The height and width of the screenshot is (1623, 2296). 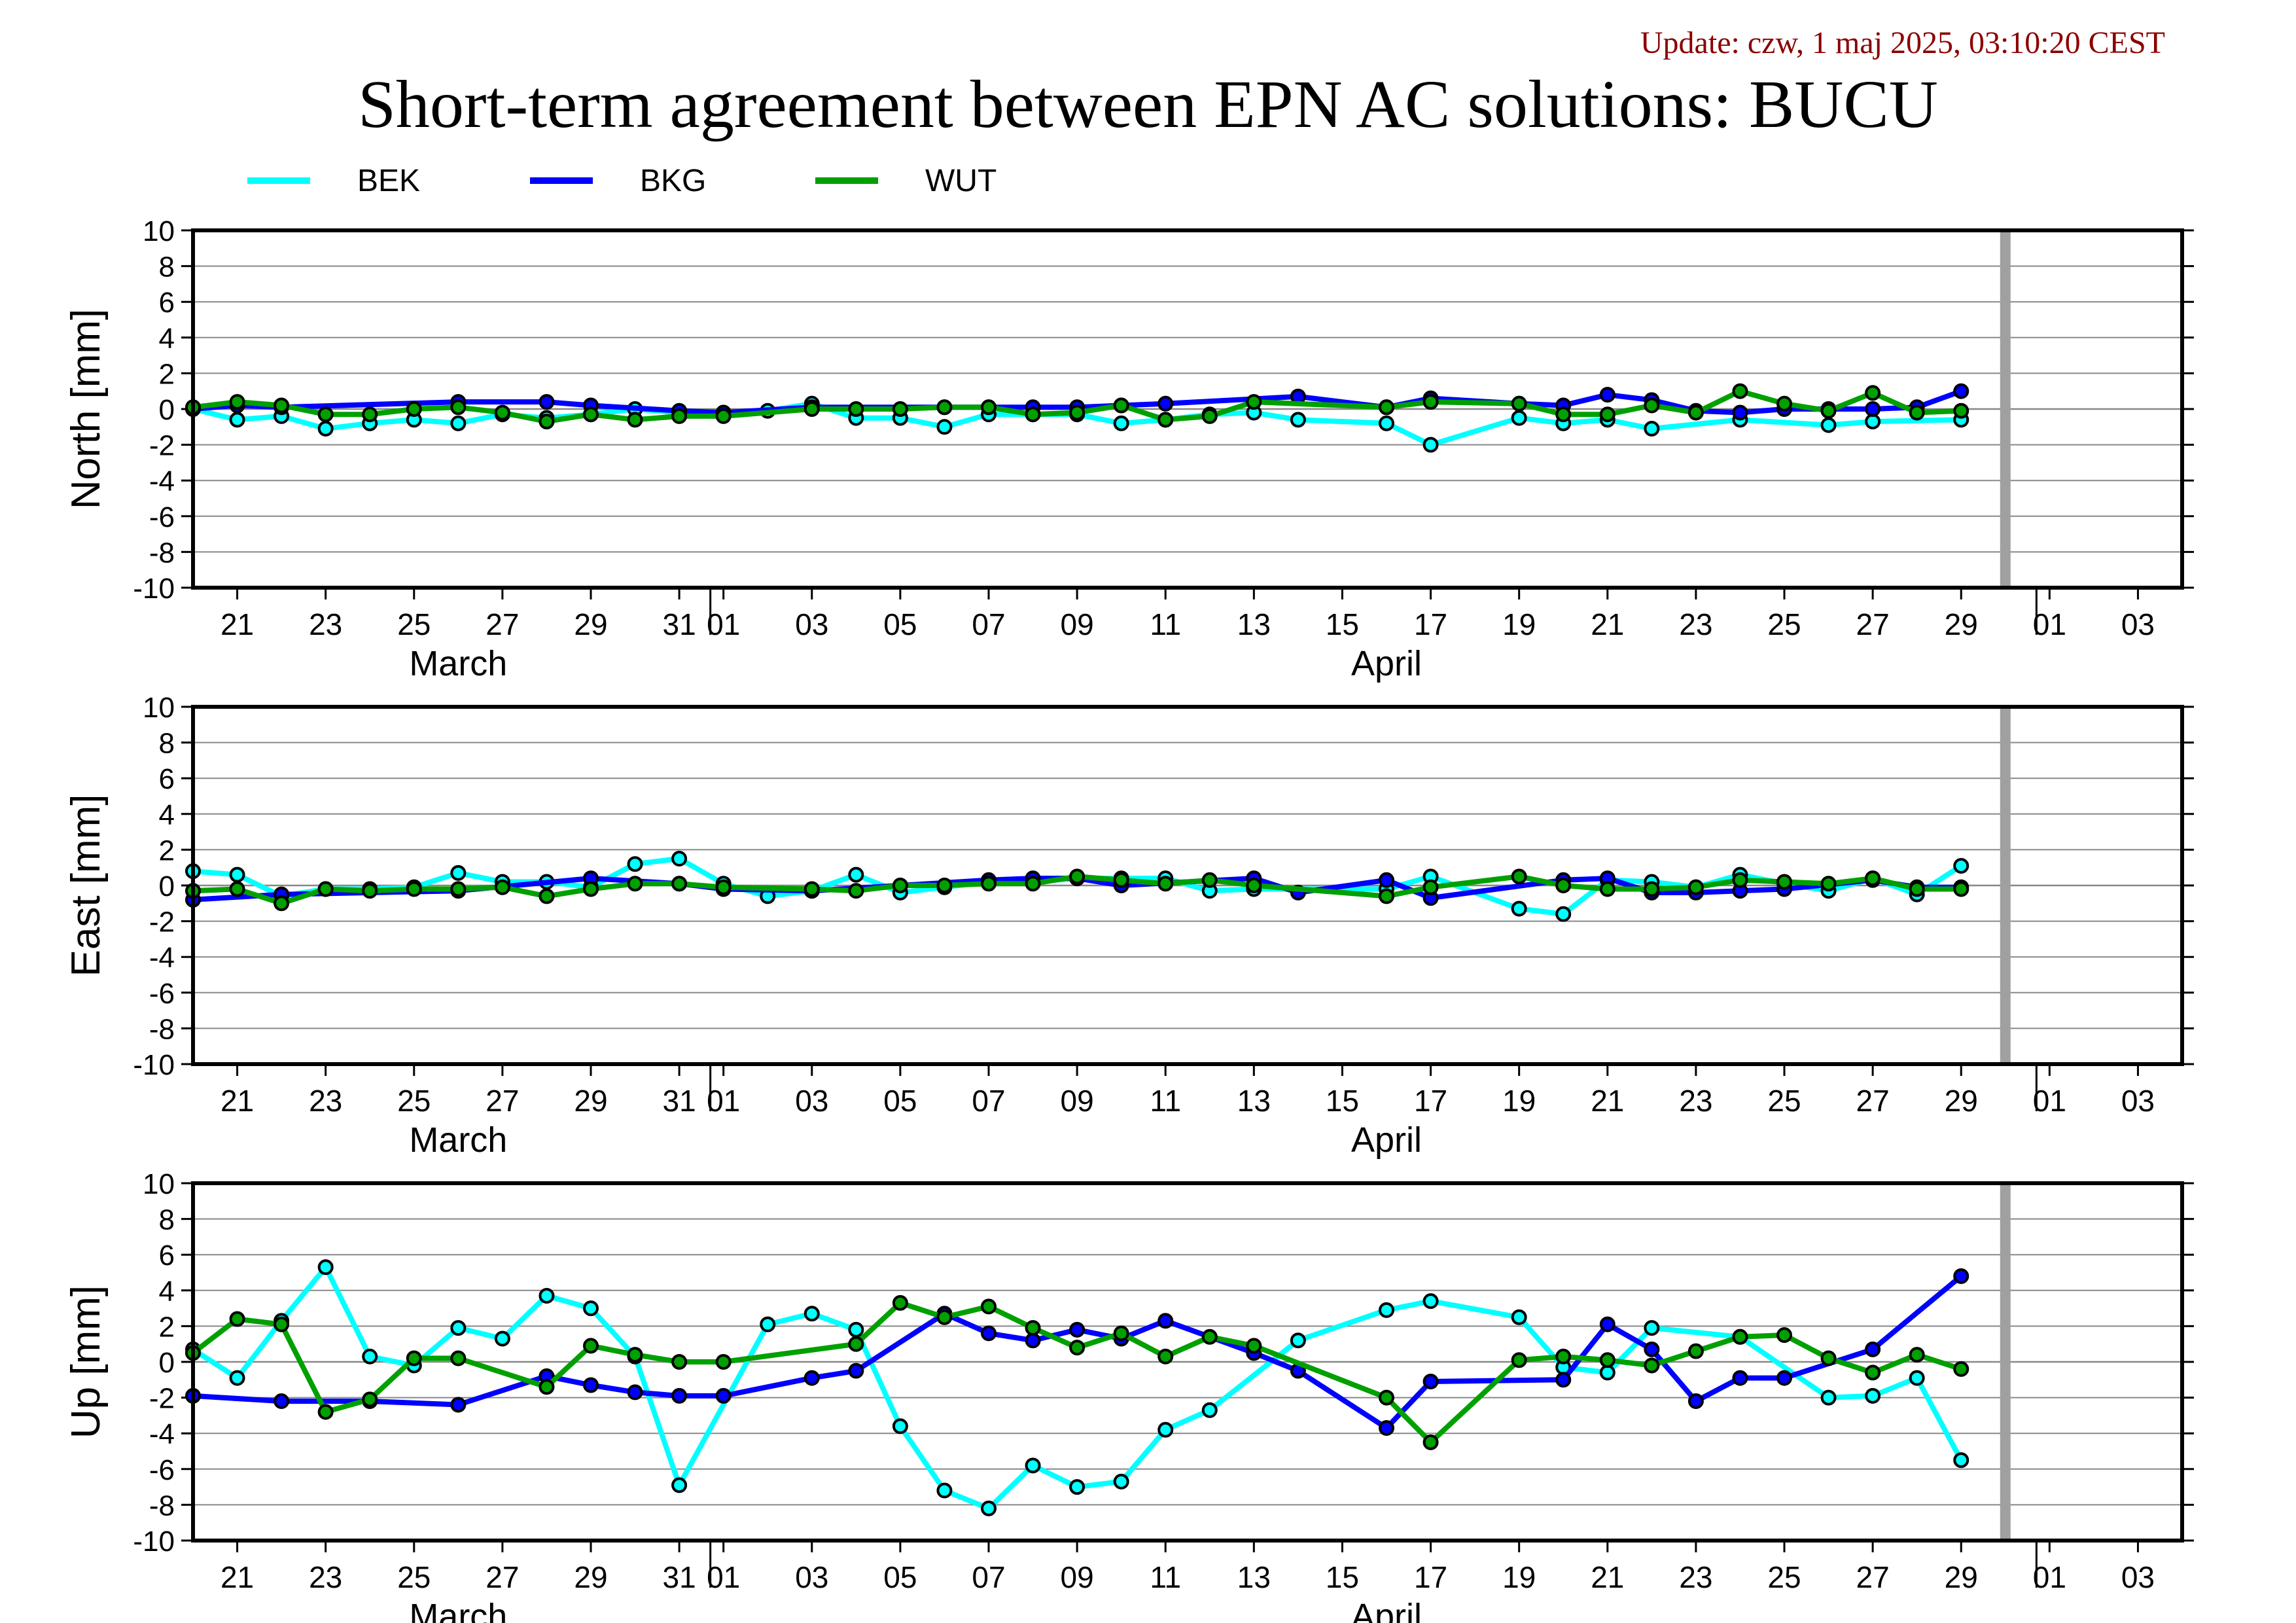 What do you see at coordinates (162, 1505) in the screenshot?
I see `y-tick-label: -8` at bounding box center [162, 1505].